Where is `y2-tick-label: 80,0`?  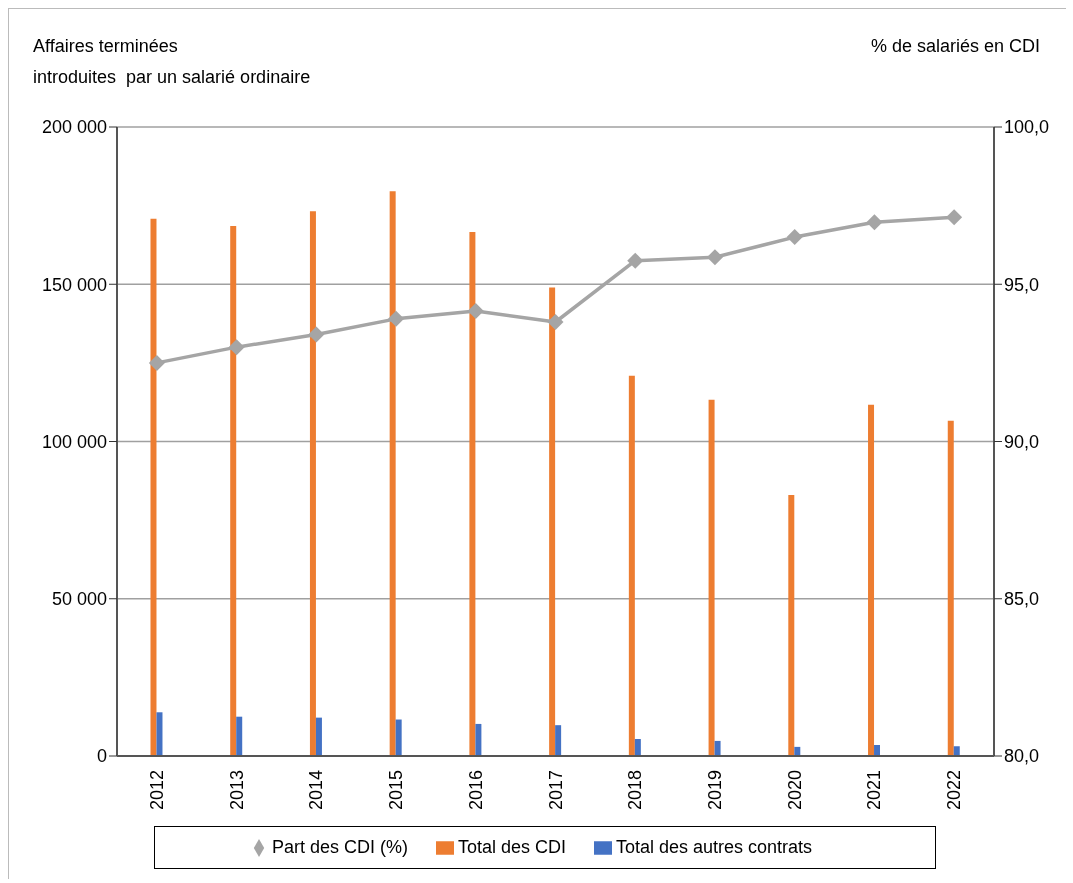
y2-tick-label: 80,0 is located at coordinates (1022, 756).